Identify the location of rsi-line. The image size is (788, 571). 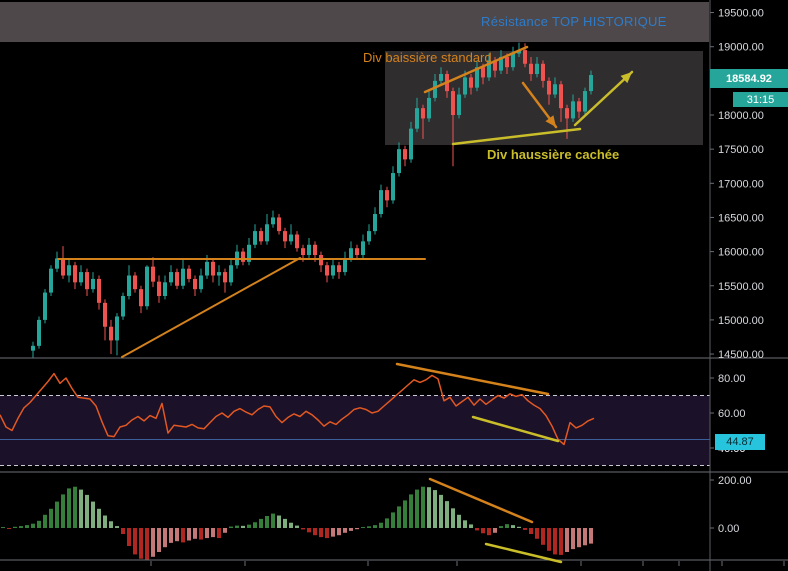
(297, 409).